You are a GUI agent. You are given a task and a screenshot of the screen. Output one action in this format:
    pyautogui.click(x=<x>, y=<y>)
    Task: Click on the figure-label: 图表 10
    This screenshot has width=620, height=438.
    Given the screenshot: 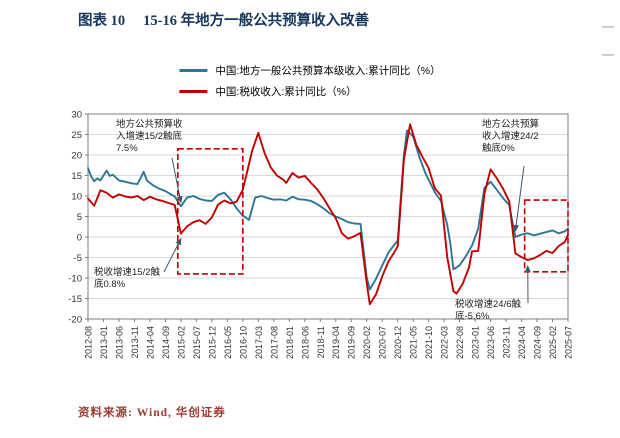 What is the action you would take?
    pyautogui.click(x=102, y=21)
    